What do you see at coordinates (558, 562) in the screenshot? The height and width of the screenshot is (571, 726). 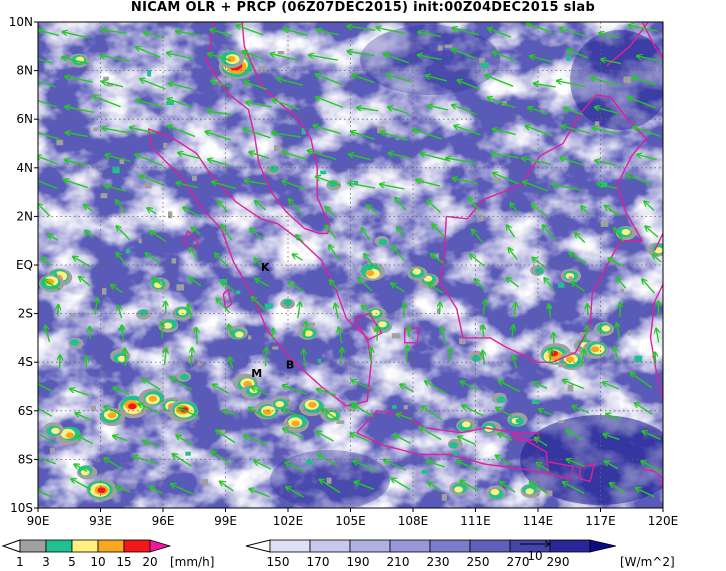 I see `olr-cb-label: 290` at bounding box center [558, 562].